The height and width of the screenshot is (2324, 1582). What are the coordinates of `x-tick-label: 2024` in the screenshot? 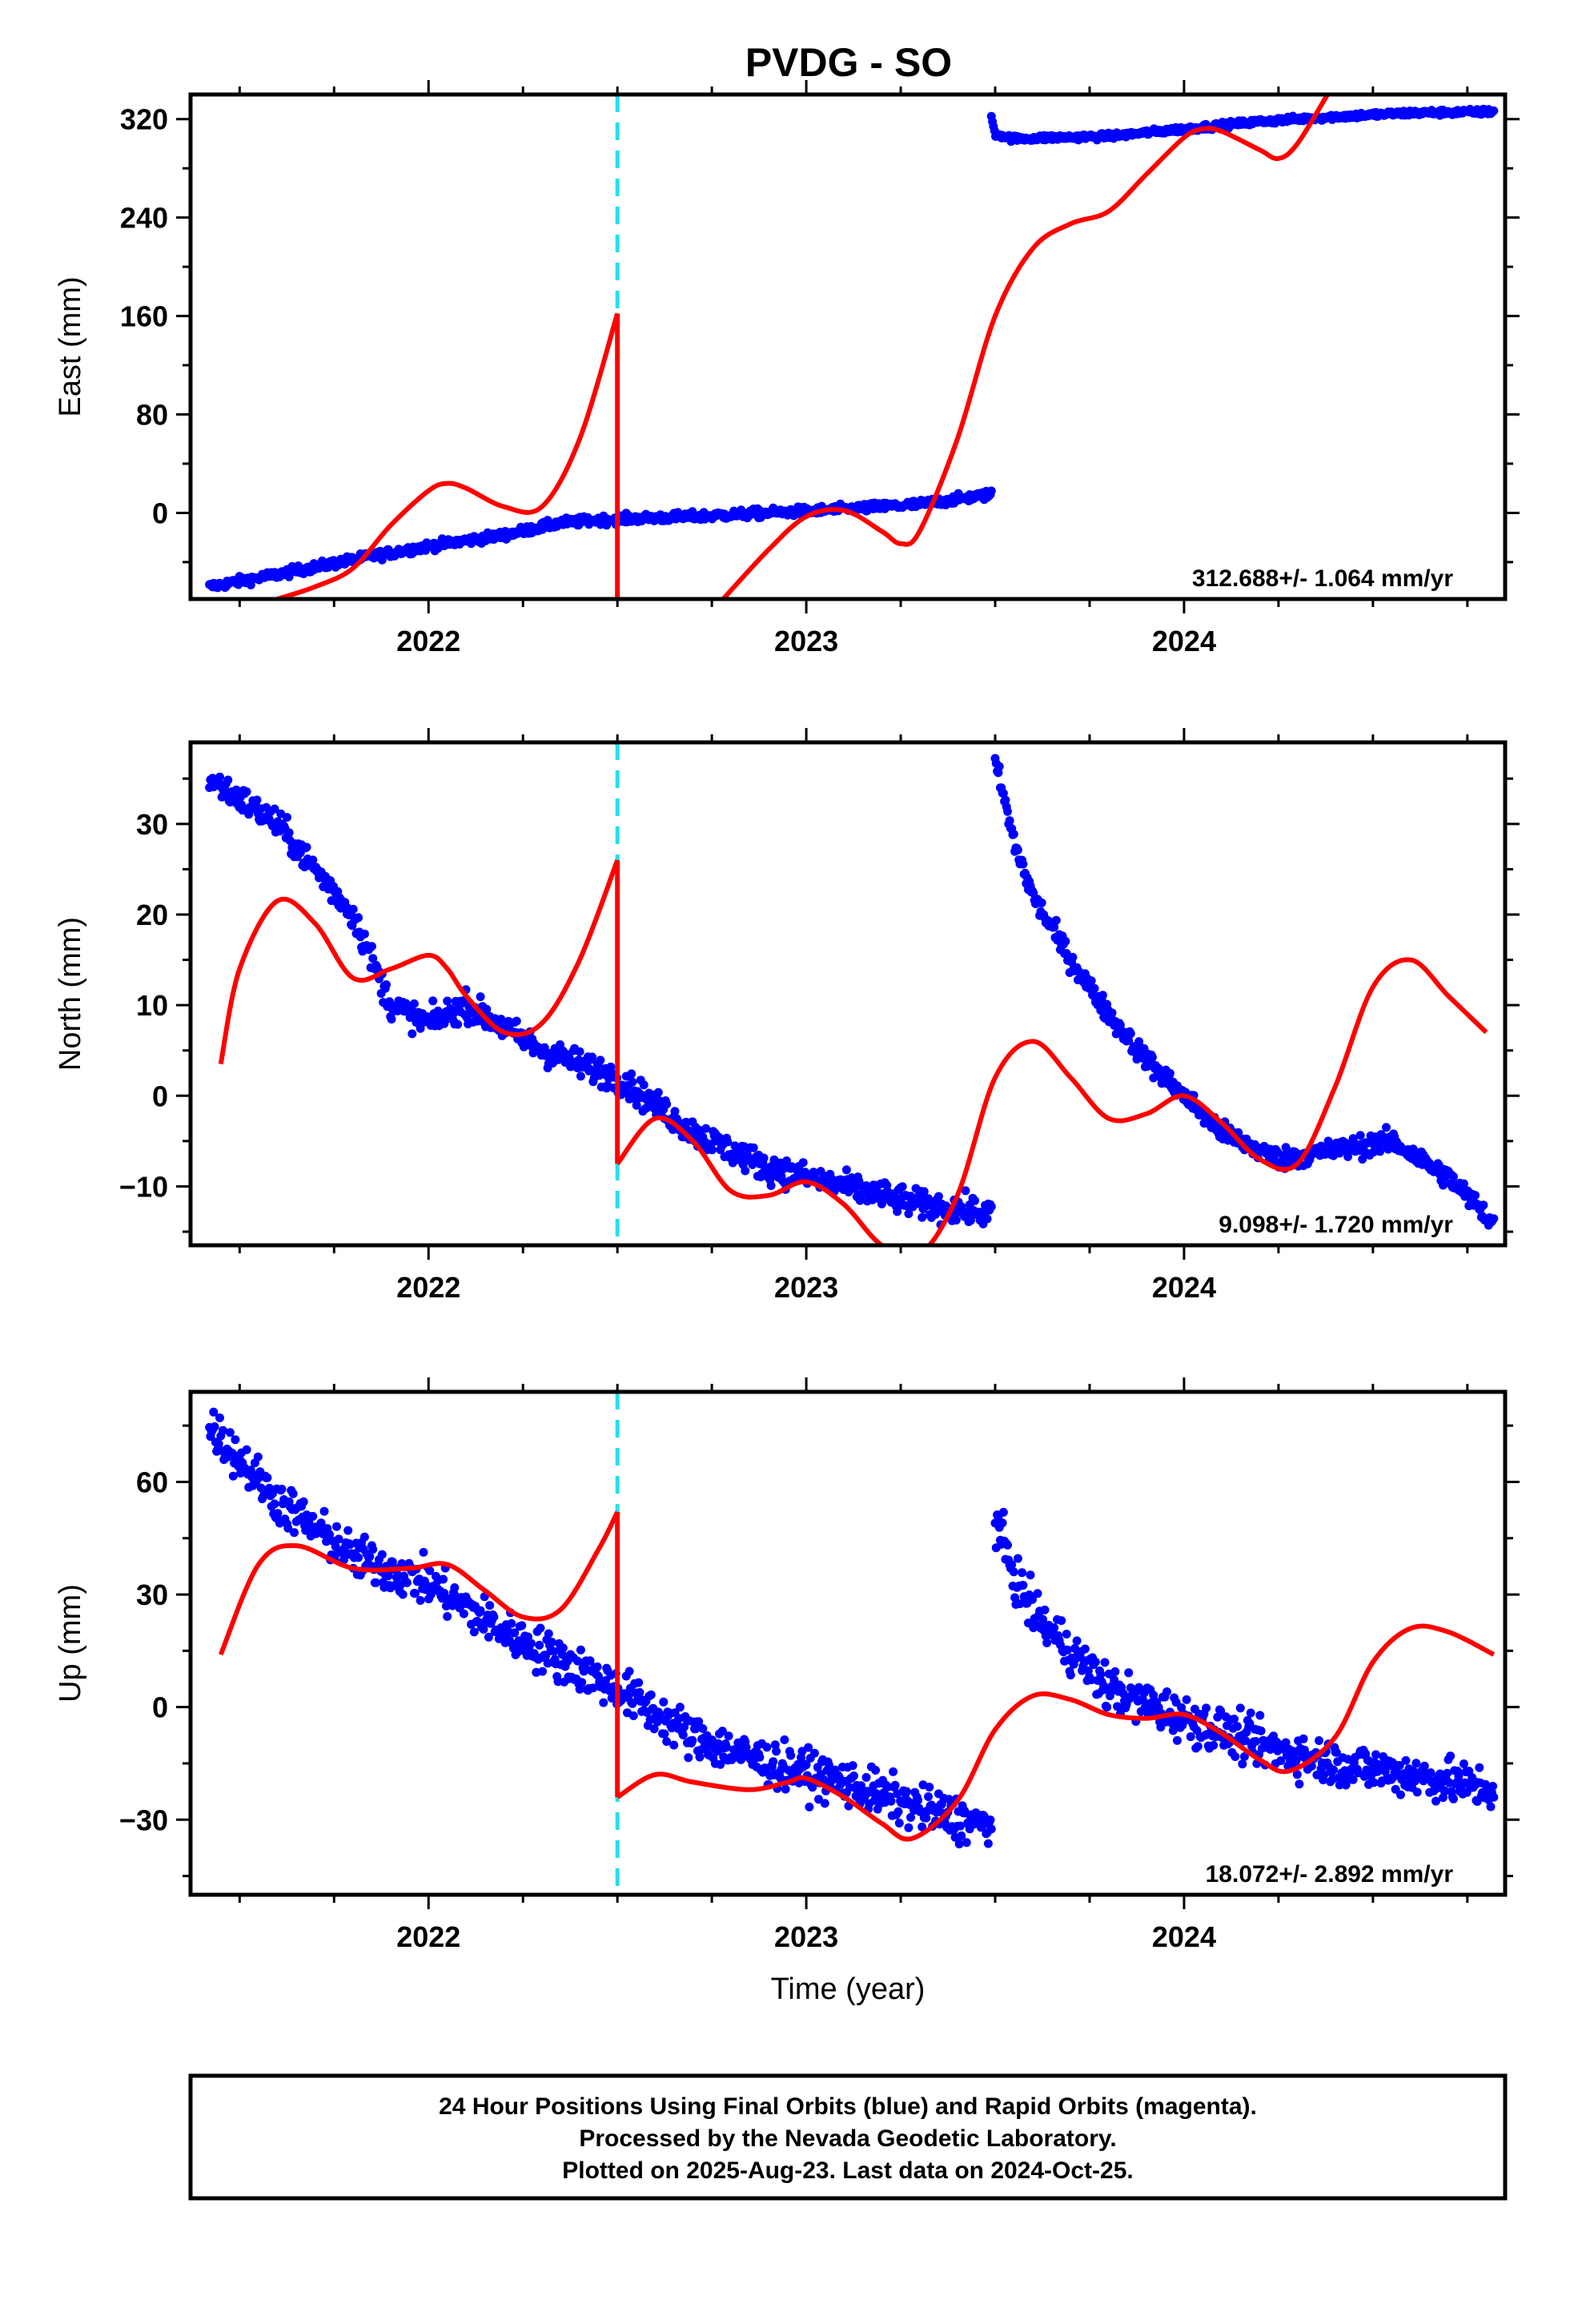 It's located at (1184, 1936).